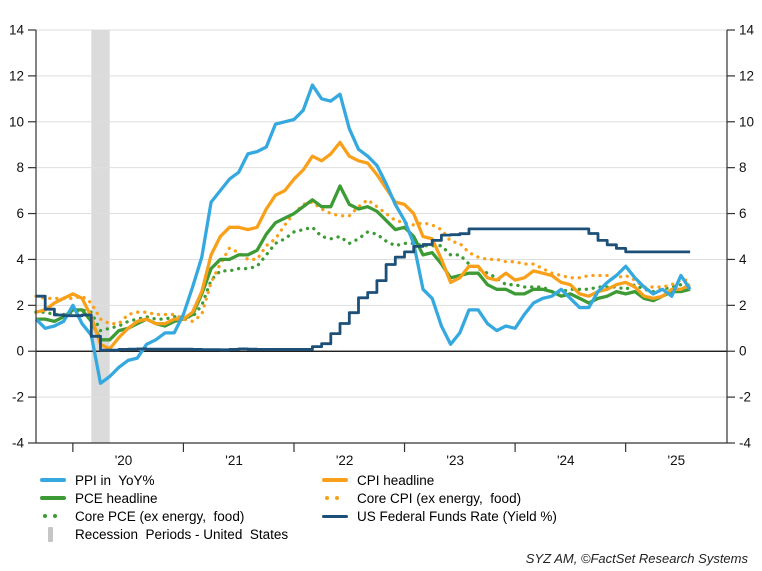  What do you see at coordinates (746, 75) in the screenshot?
I see `y-tick-label-right: 12` at bounding box center [746, 75].